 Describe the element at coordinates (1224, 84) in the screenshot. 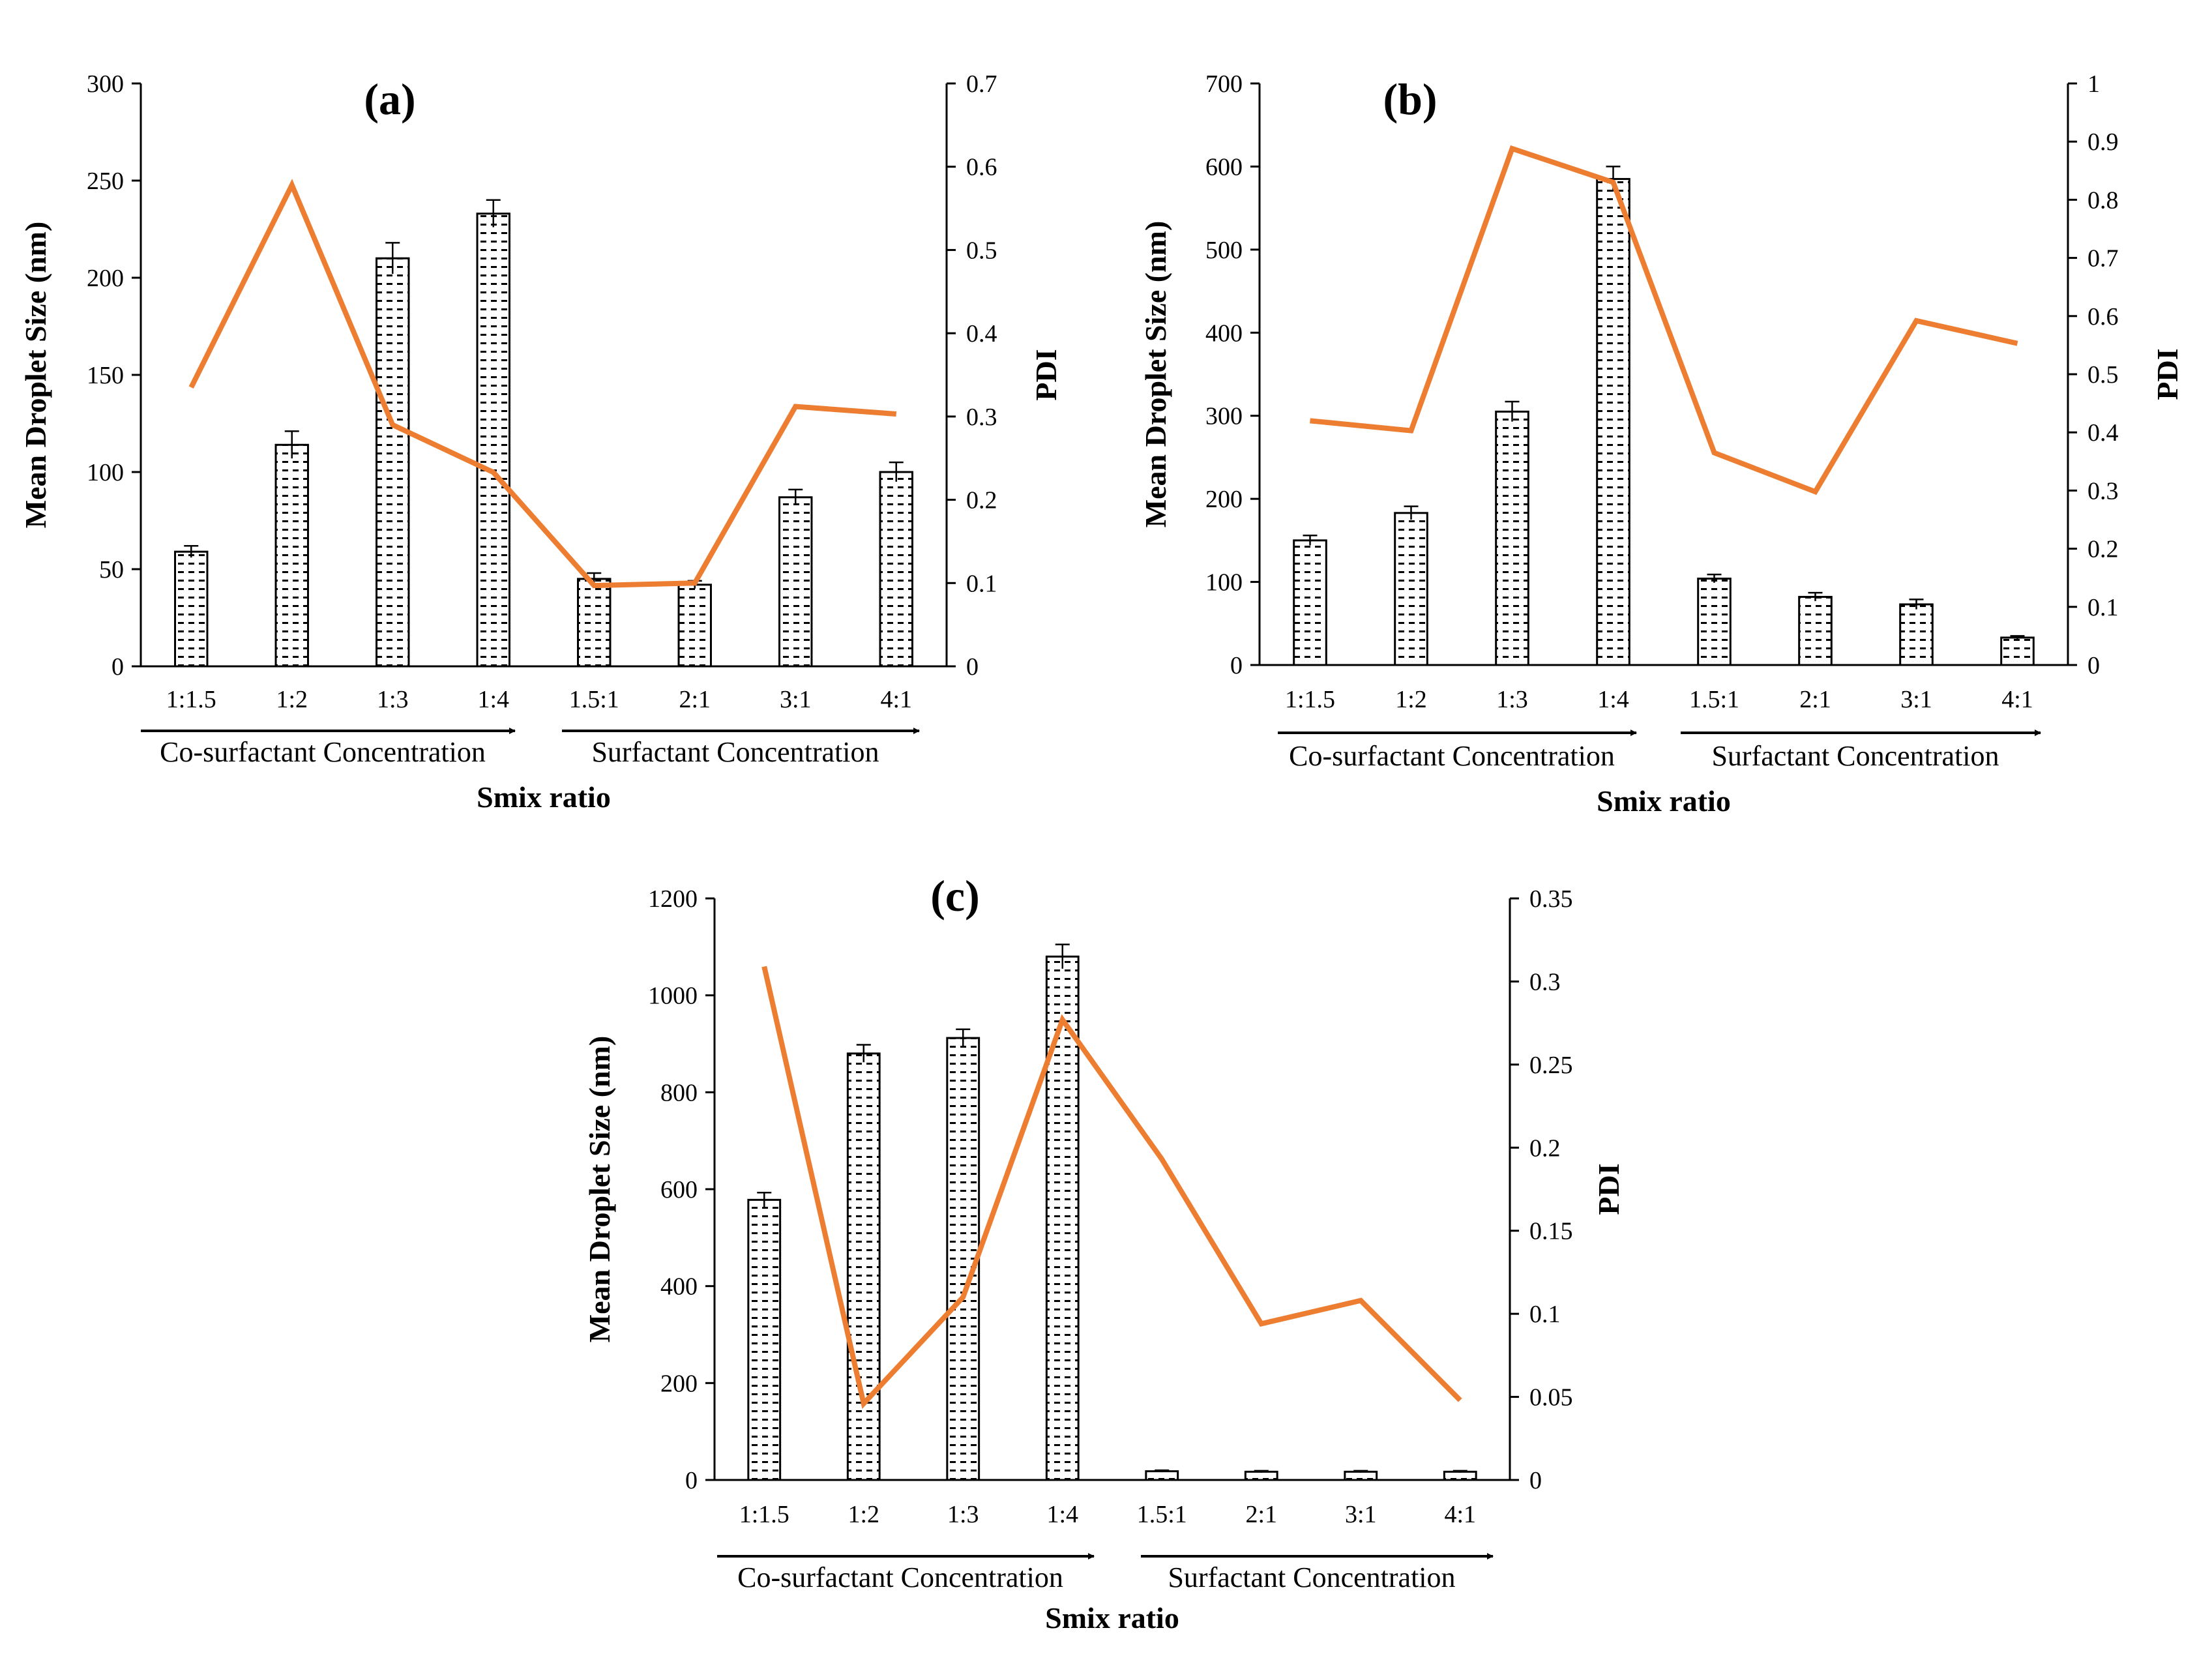

I see `y-tick-label: 700` at that location.